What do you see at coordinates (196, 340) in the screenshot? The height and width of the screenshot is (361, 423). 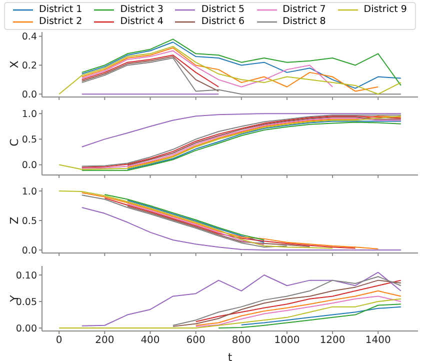 I see `x-tick-label: 600` at bounding box center [196, 340].